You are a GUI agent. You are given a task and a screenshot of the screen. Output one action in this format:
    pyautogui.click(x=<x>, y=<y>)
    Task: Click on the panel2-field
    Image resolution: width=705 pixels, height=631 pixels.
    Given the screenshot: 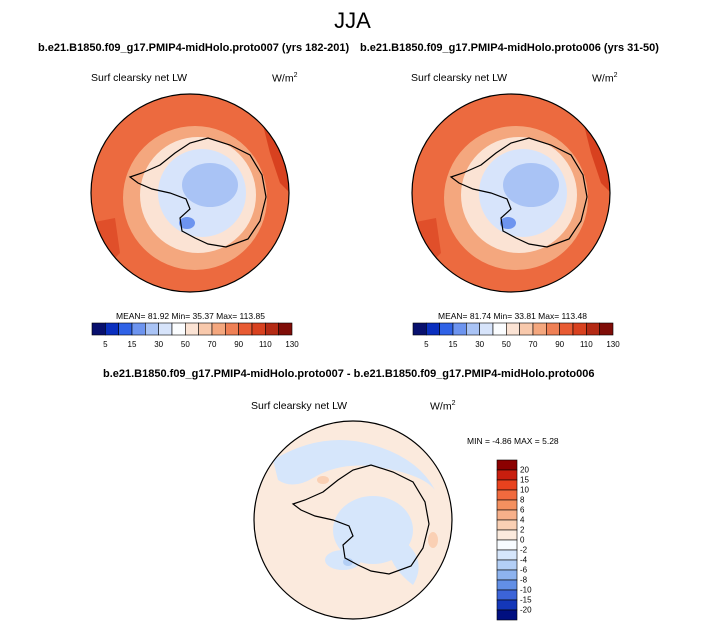 What is the action you would take?
    pyautogui.click(x=511, y=193)
    